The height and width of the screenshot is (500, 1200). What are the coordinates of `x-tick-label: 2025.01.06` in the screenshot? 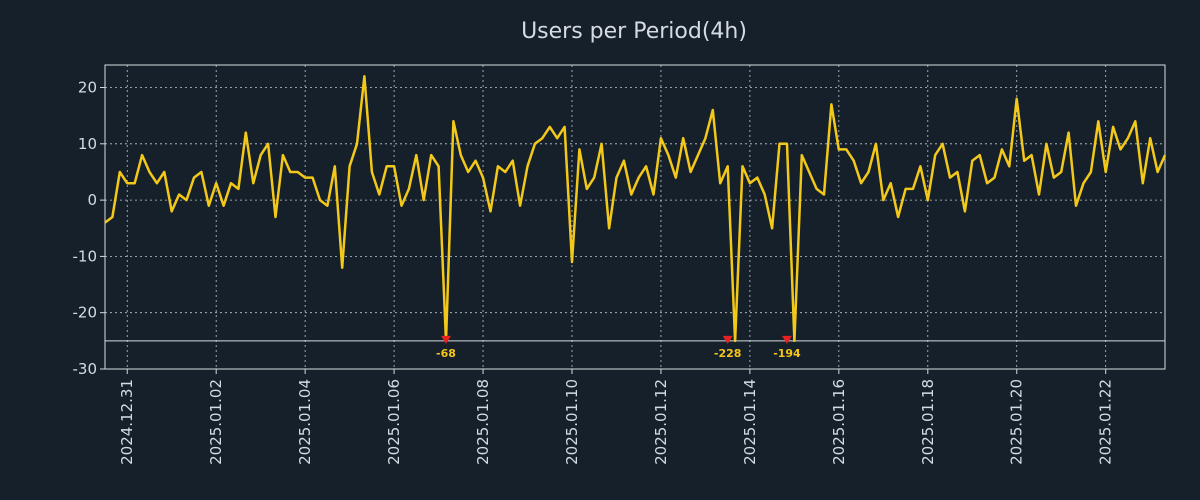 It's located at (394, 422).